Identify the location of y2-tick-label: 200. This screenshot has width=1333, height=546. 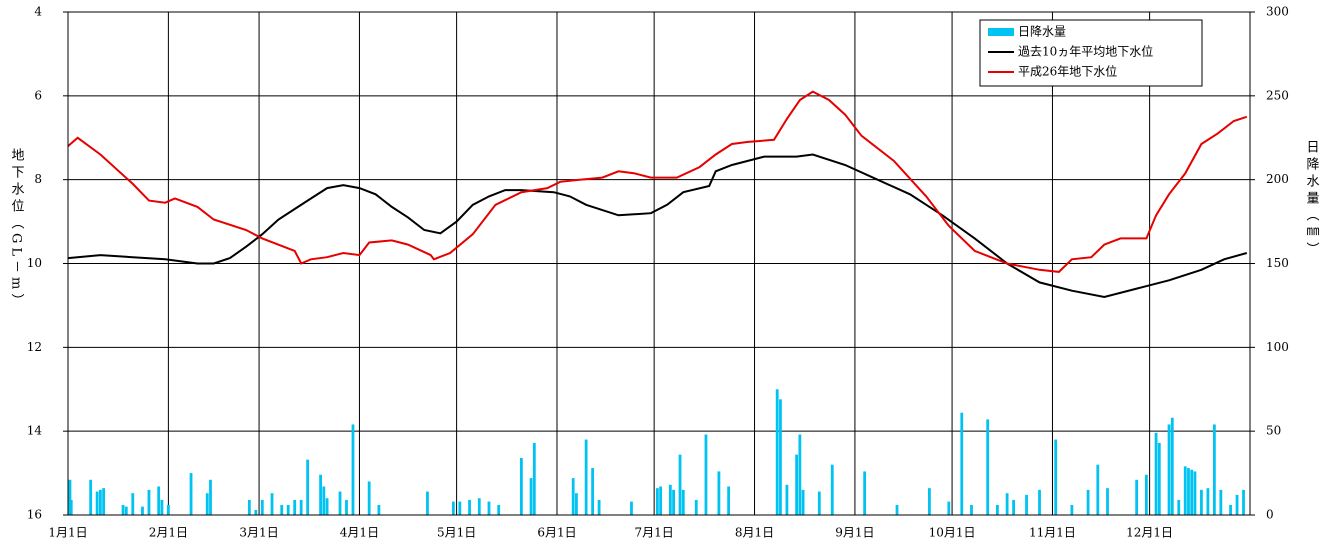
(1277, 179).